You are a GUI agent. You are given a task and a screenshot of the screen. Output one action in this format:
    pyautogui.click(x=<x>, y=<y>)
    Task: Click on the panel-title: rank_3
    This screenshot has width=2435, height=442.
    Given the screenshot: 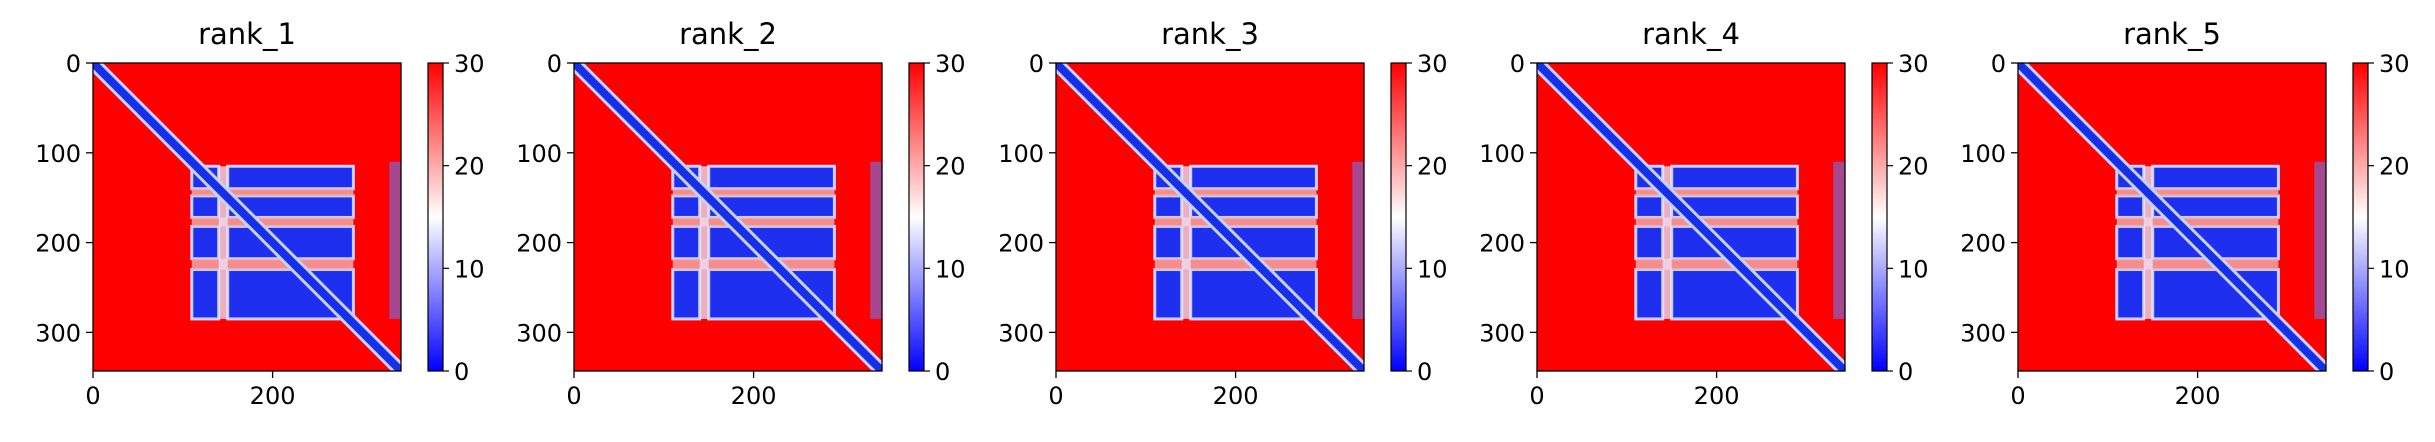 What is the action you would take?
    pyautogui.click(x=1210, y=34)
    